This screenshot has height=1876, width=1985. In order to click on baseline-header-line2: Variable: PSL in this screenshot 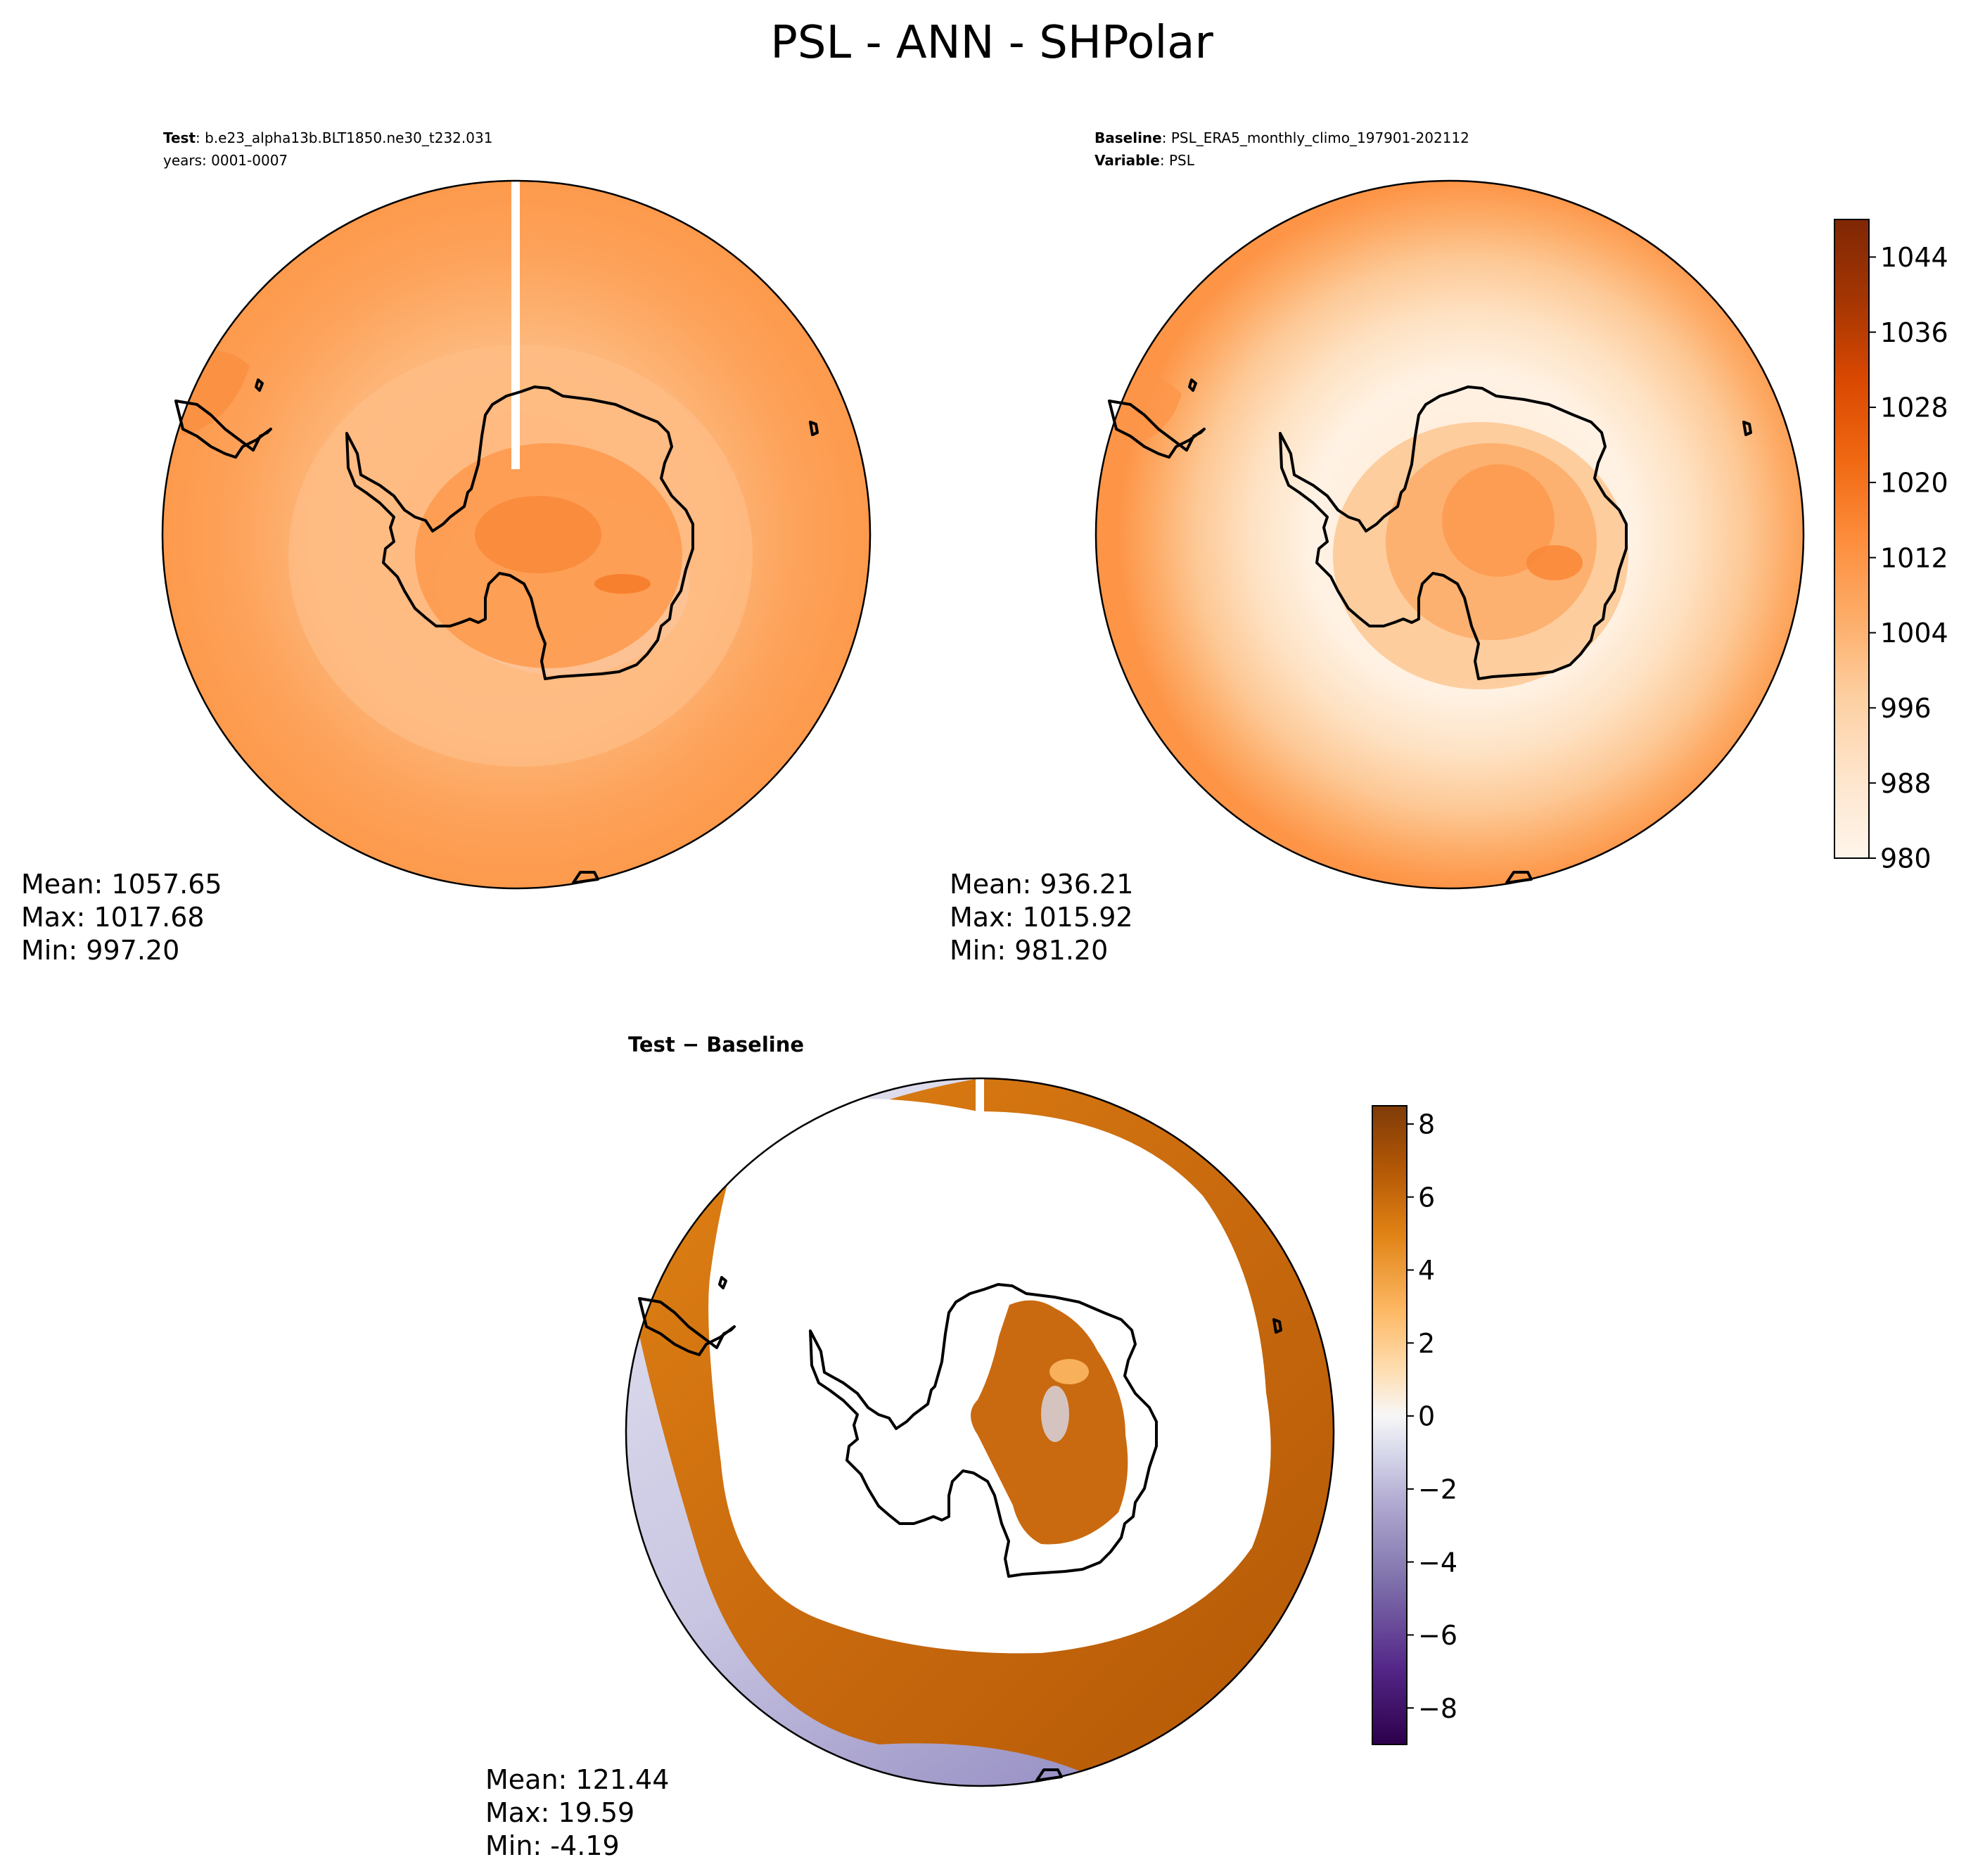, I will do `click(1144, 160)`.